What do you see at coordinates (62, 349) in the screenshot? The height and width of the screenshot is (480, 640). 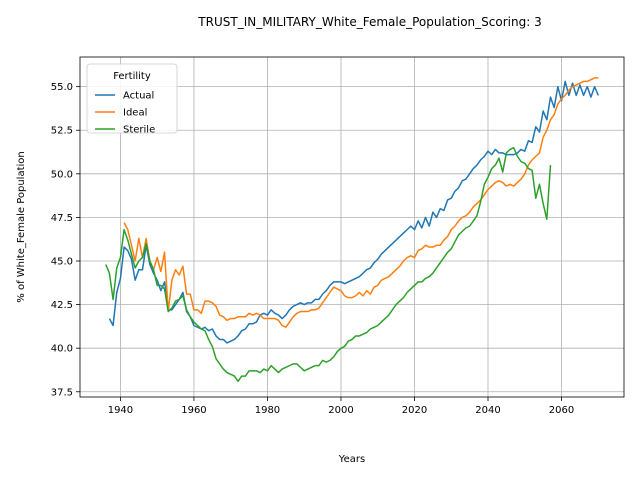 I see `y-tick-label: 40.0` at bounding box center [62, 349].